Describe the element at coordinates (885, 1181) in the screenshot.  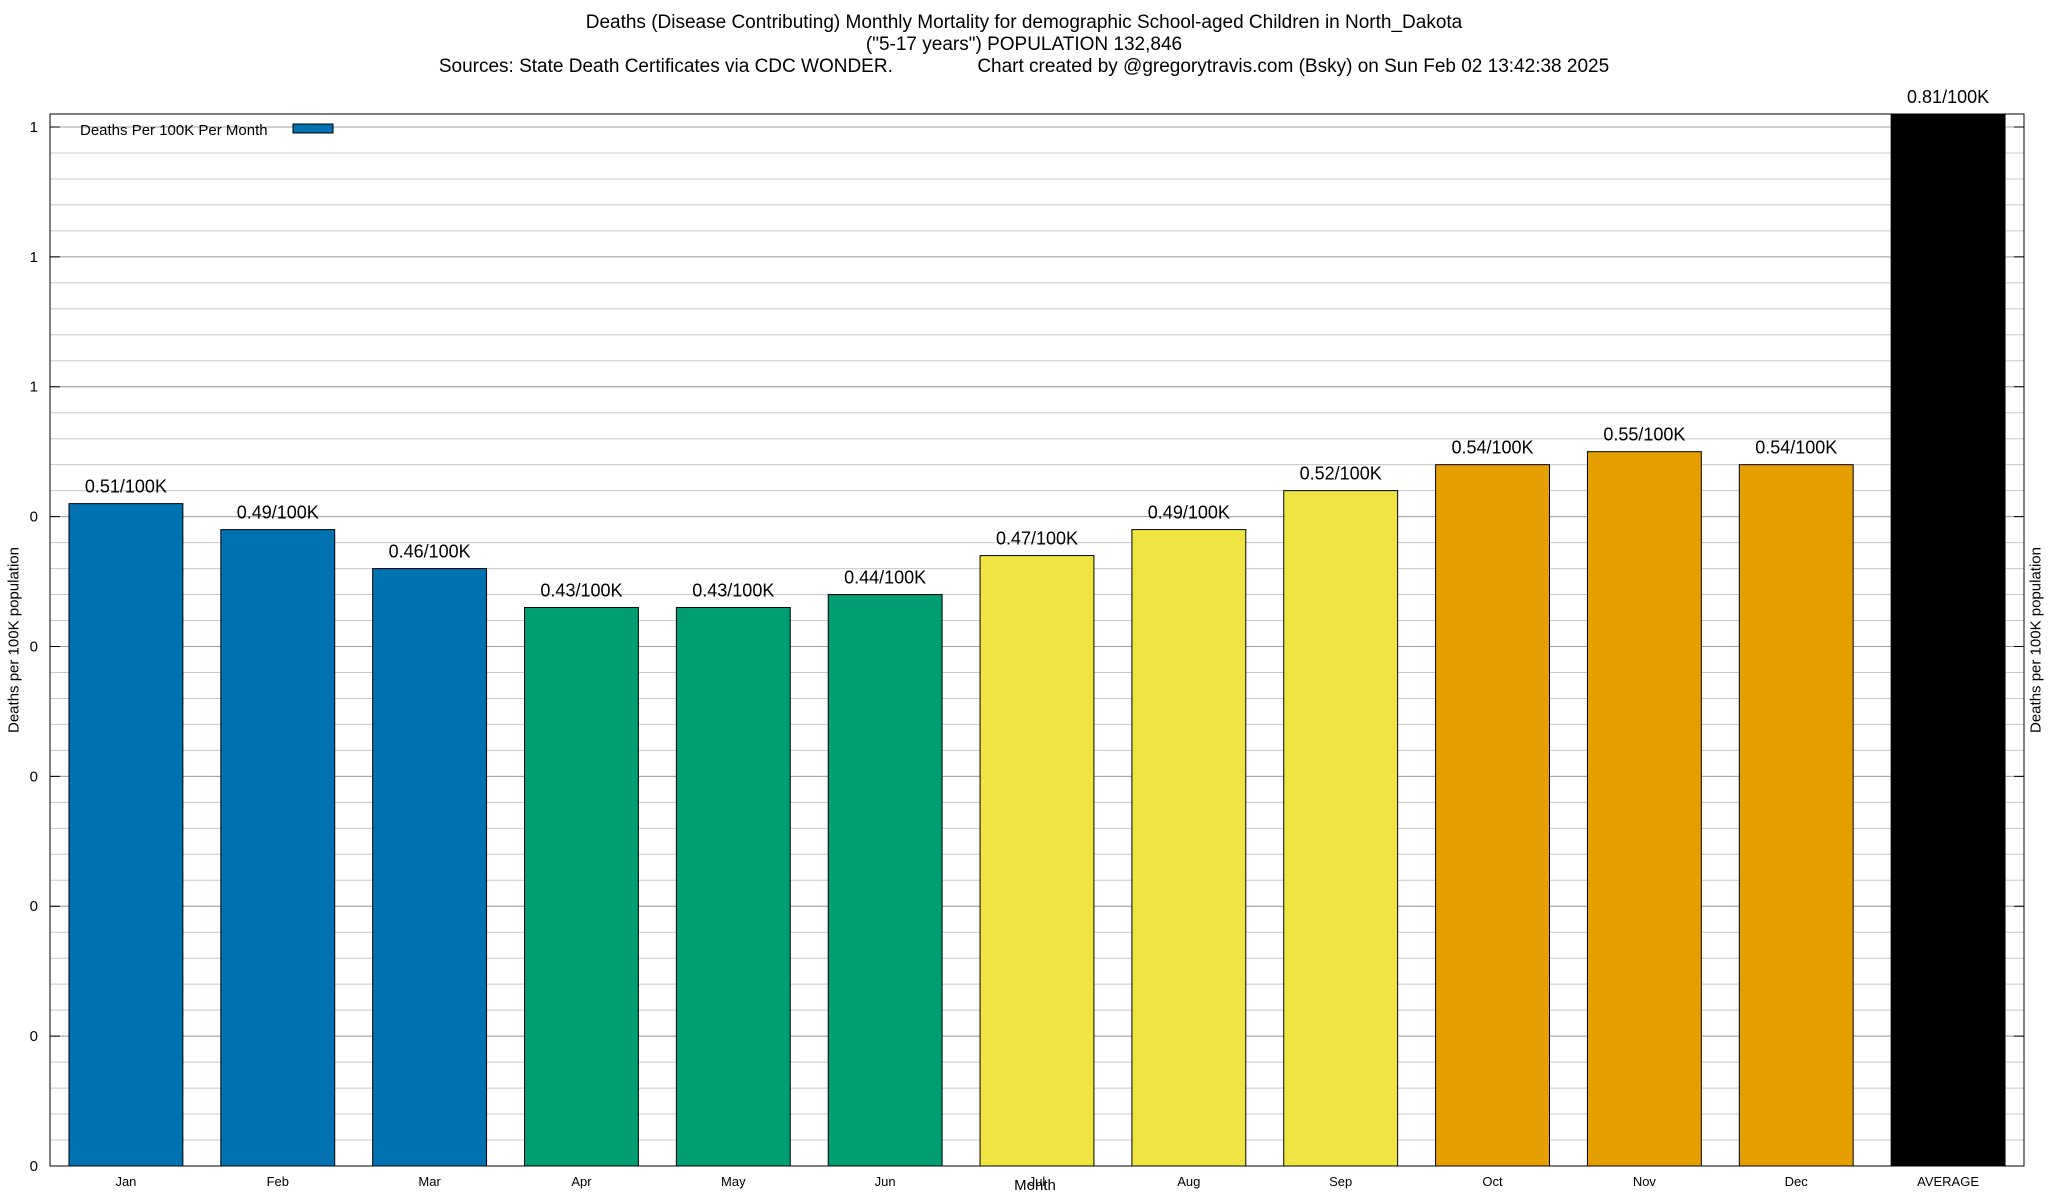
I see `x-tick-label: Jun` at that location.